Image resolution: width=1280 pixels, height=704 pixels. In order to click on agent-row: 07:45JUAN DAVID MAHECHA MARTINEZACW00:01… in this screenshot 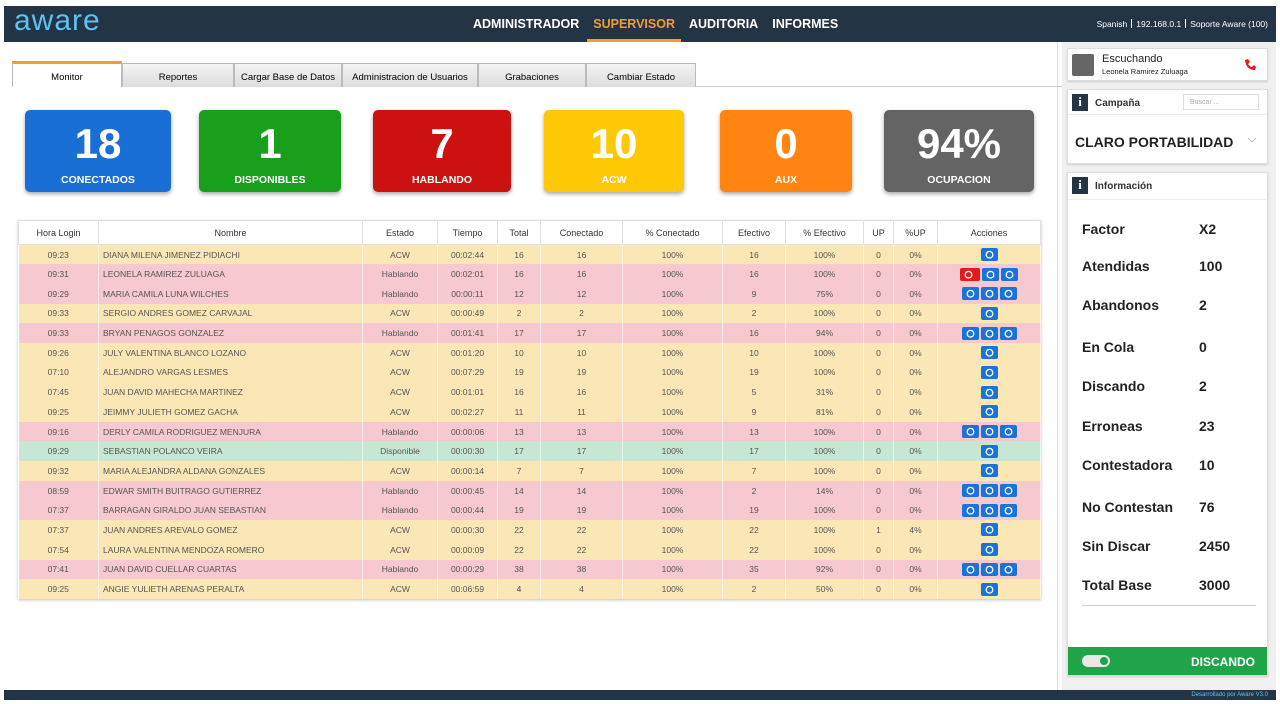, I will do `click(530, 392)`.